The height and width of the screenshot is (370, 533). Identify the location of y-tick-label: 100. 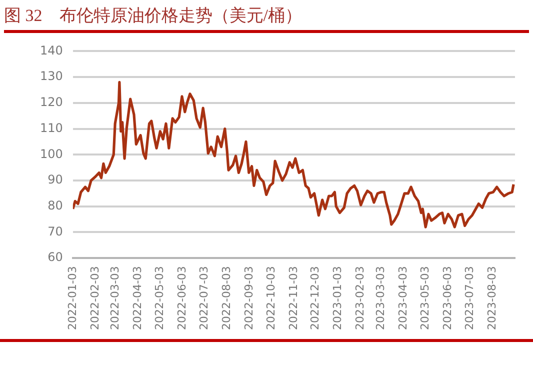
(51, 153).